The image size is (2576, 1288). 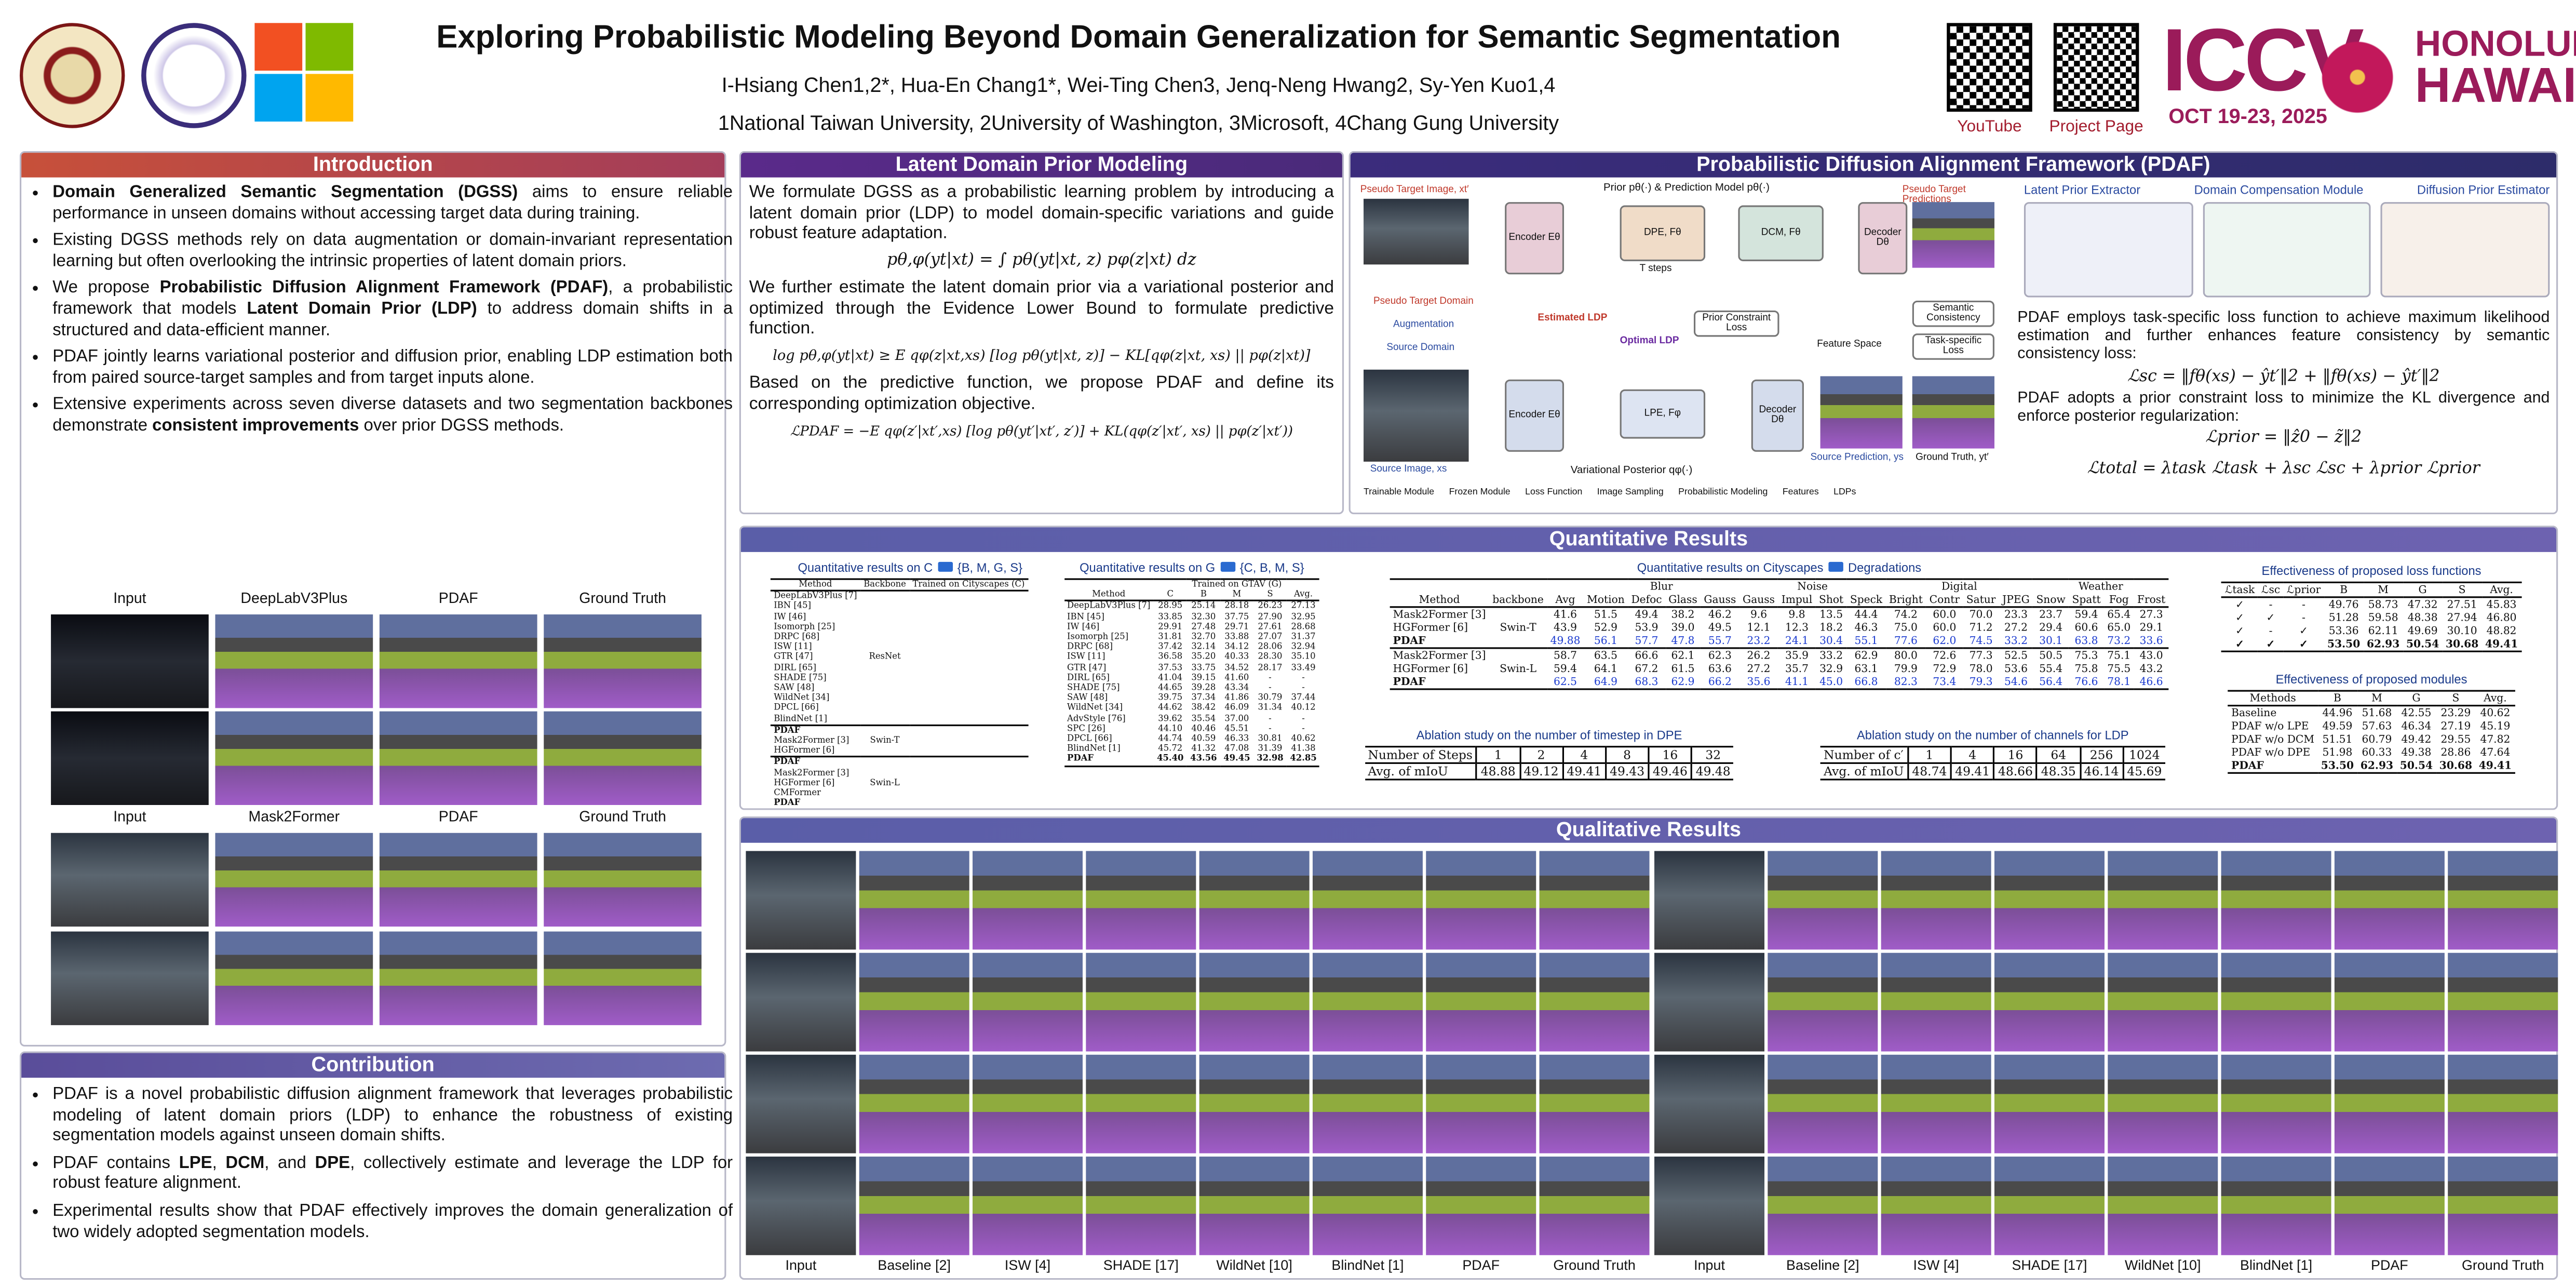 I want to click on dates: OCT 19-23, 2025, so click(x=2247, y=117).